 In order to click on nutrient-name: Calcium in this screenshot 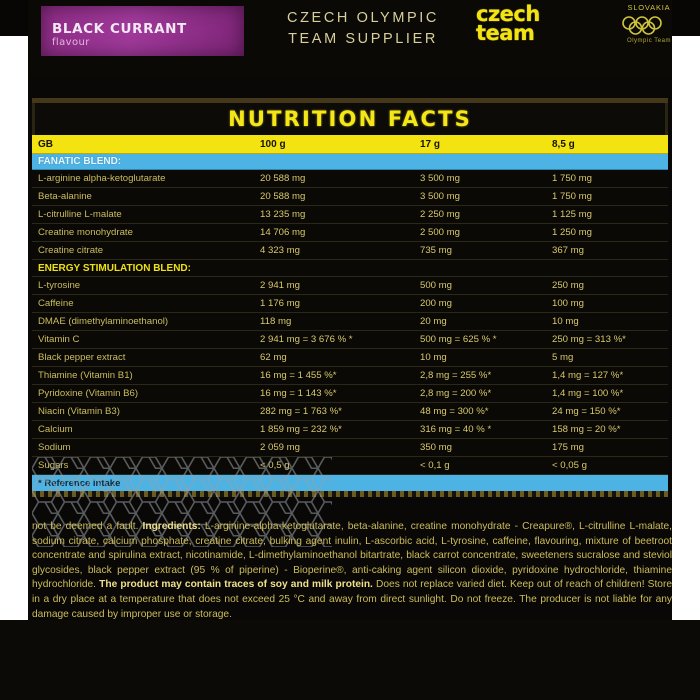, I will do `click(143, 429)`.